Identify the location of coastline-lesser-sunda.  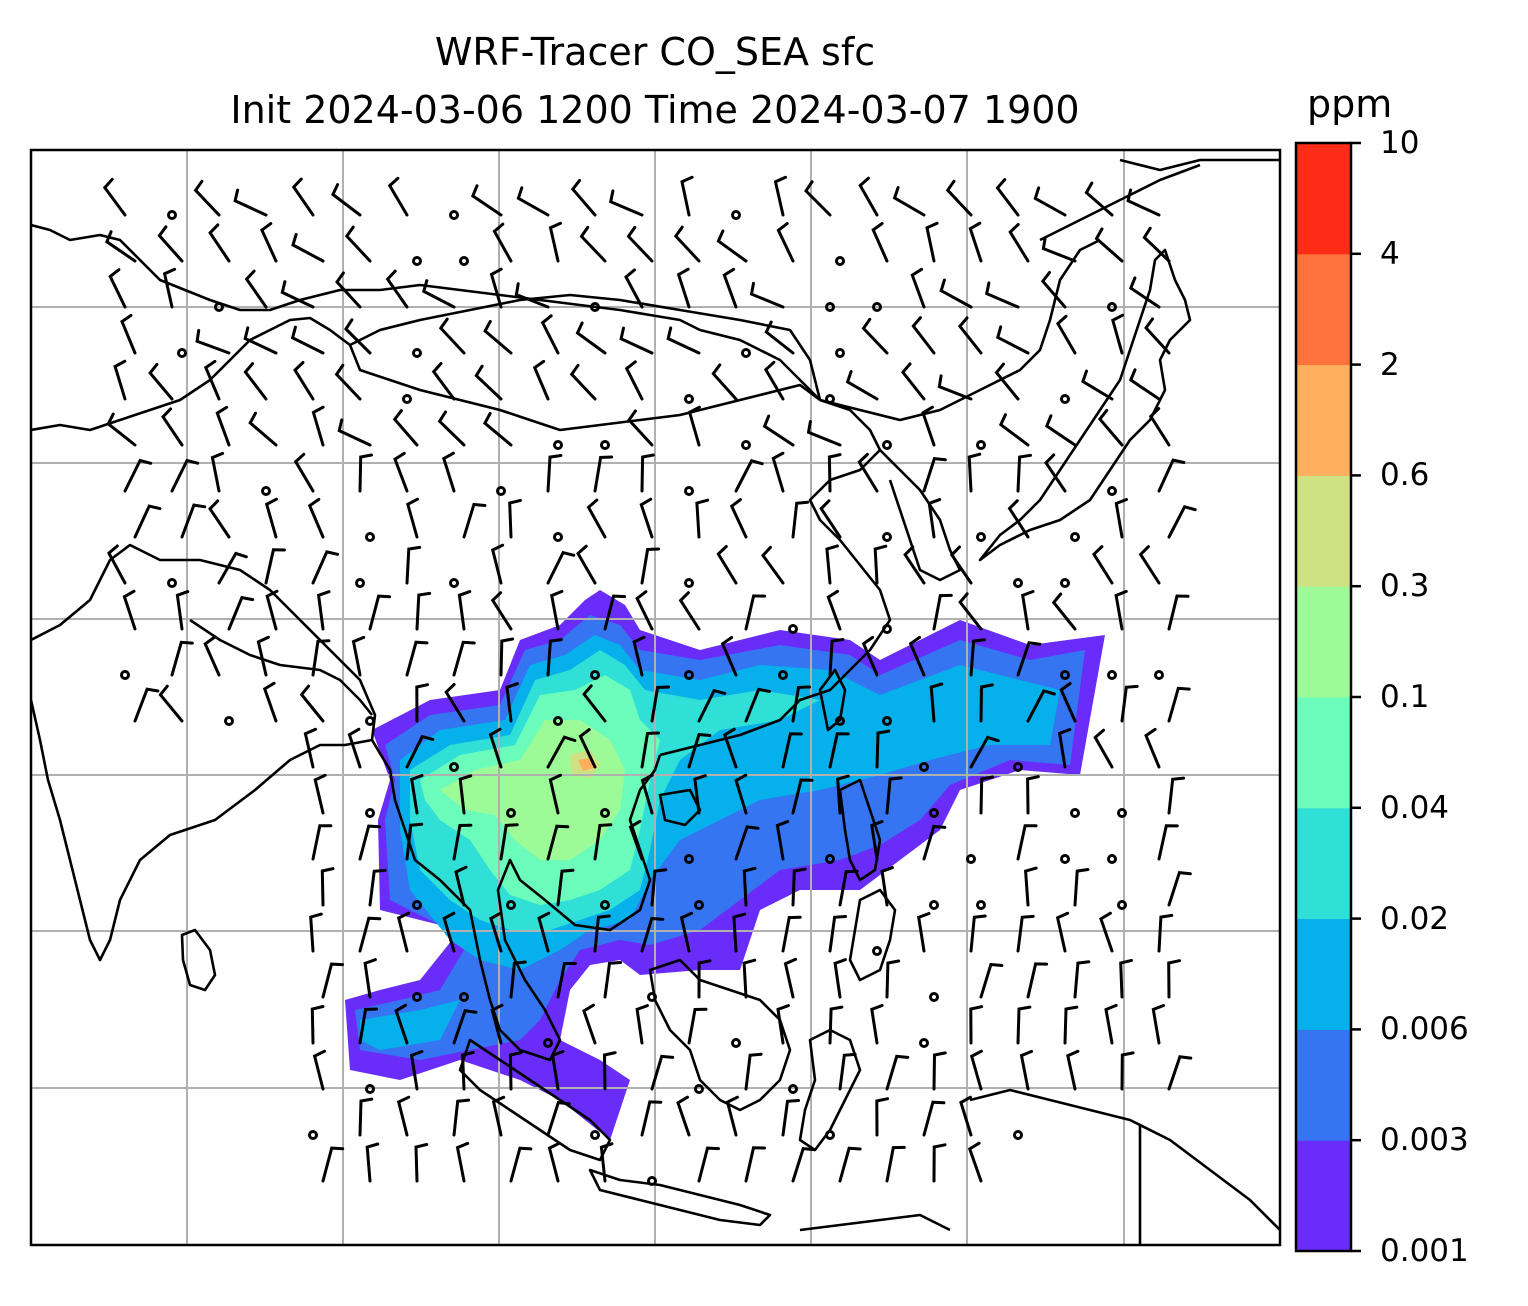
(875, 1222).